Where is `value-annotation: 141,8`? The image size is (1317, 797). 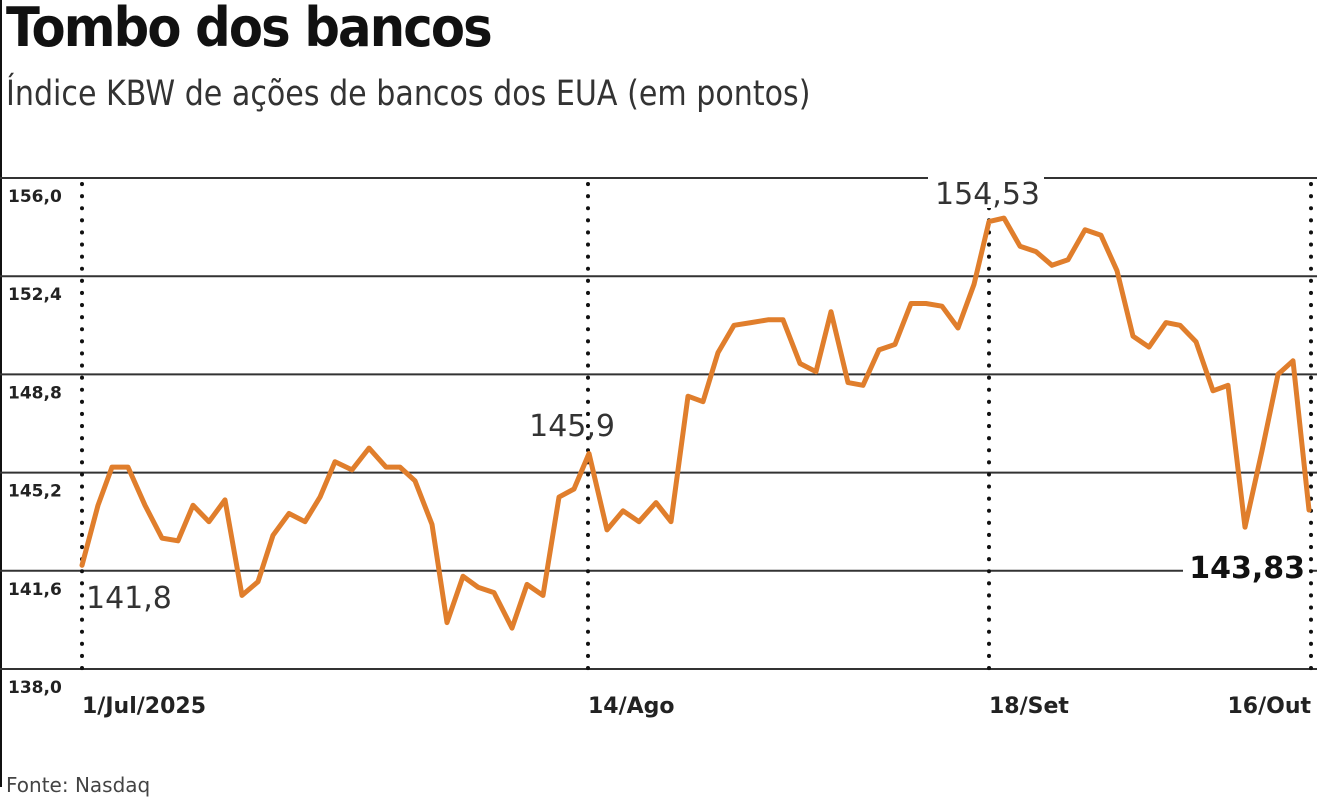
value-annotation: 141,8 is located at coordinates (129, 598).